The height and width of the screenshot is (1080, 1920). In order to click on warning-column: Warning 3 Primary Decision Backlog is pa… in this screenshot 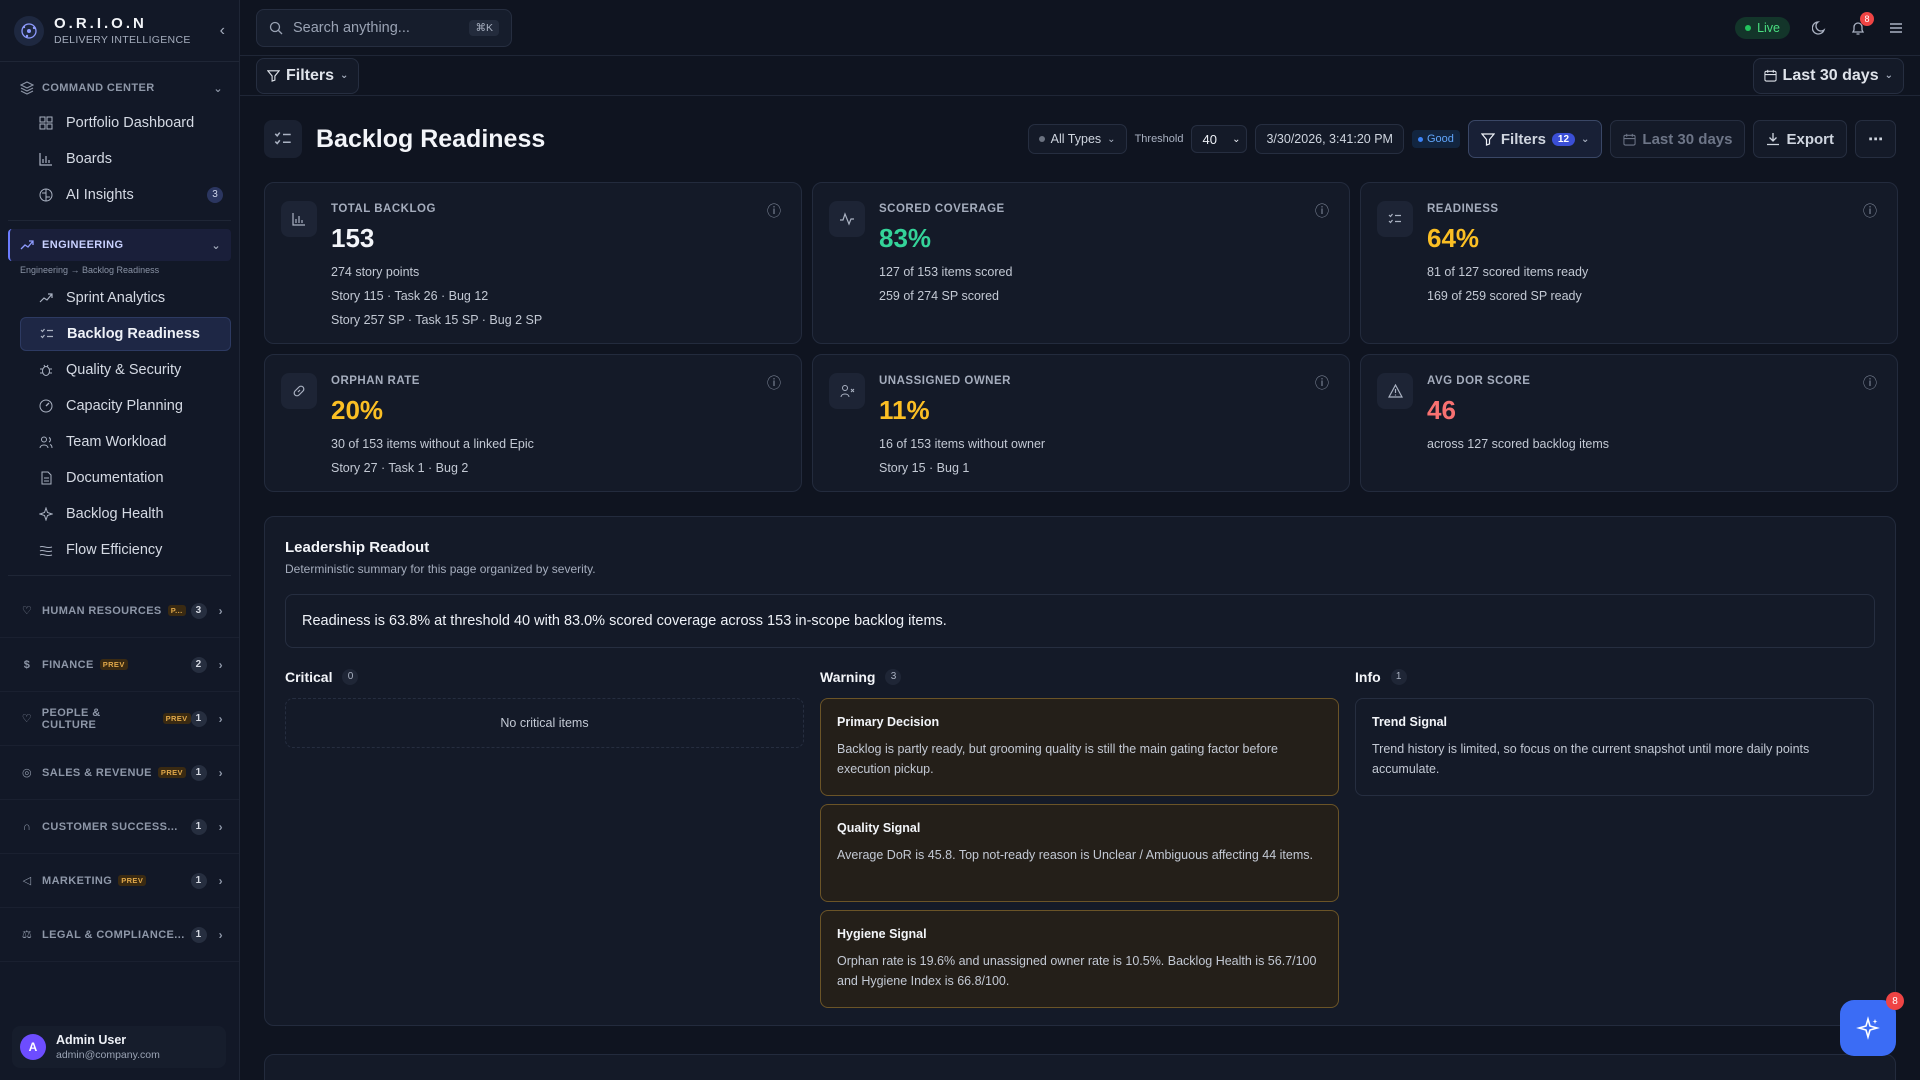, I will do `click(1079, 841)`.